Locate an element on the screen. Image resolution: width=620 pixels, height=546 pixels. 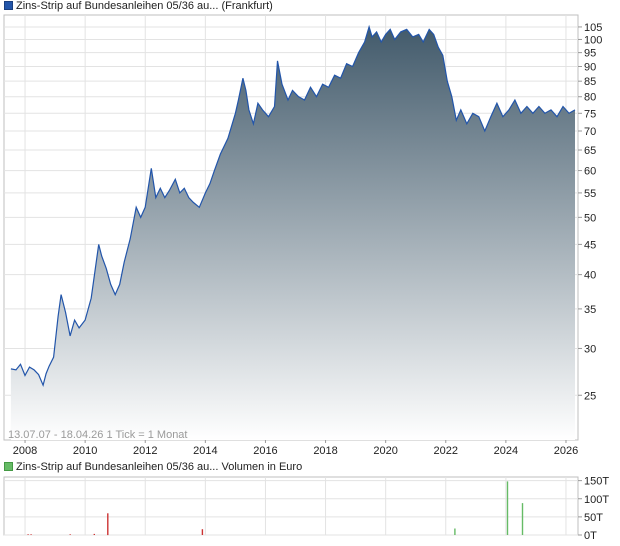
price-y-tick-label: 30 is located at coordinates (590, 349).